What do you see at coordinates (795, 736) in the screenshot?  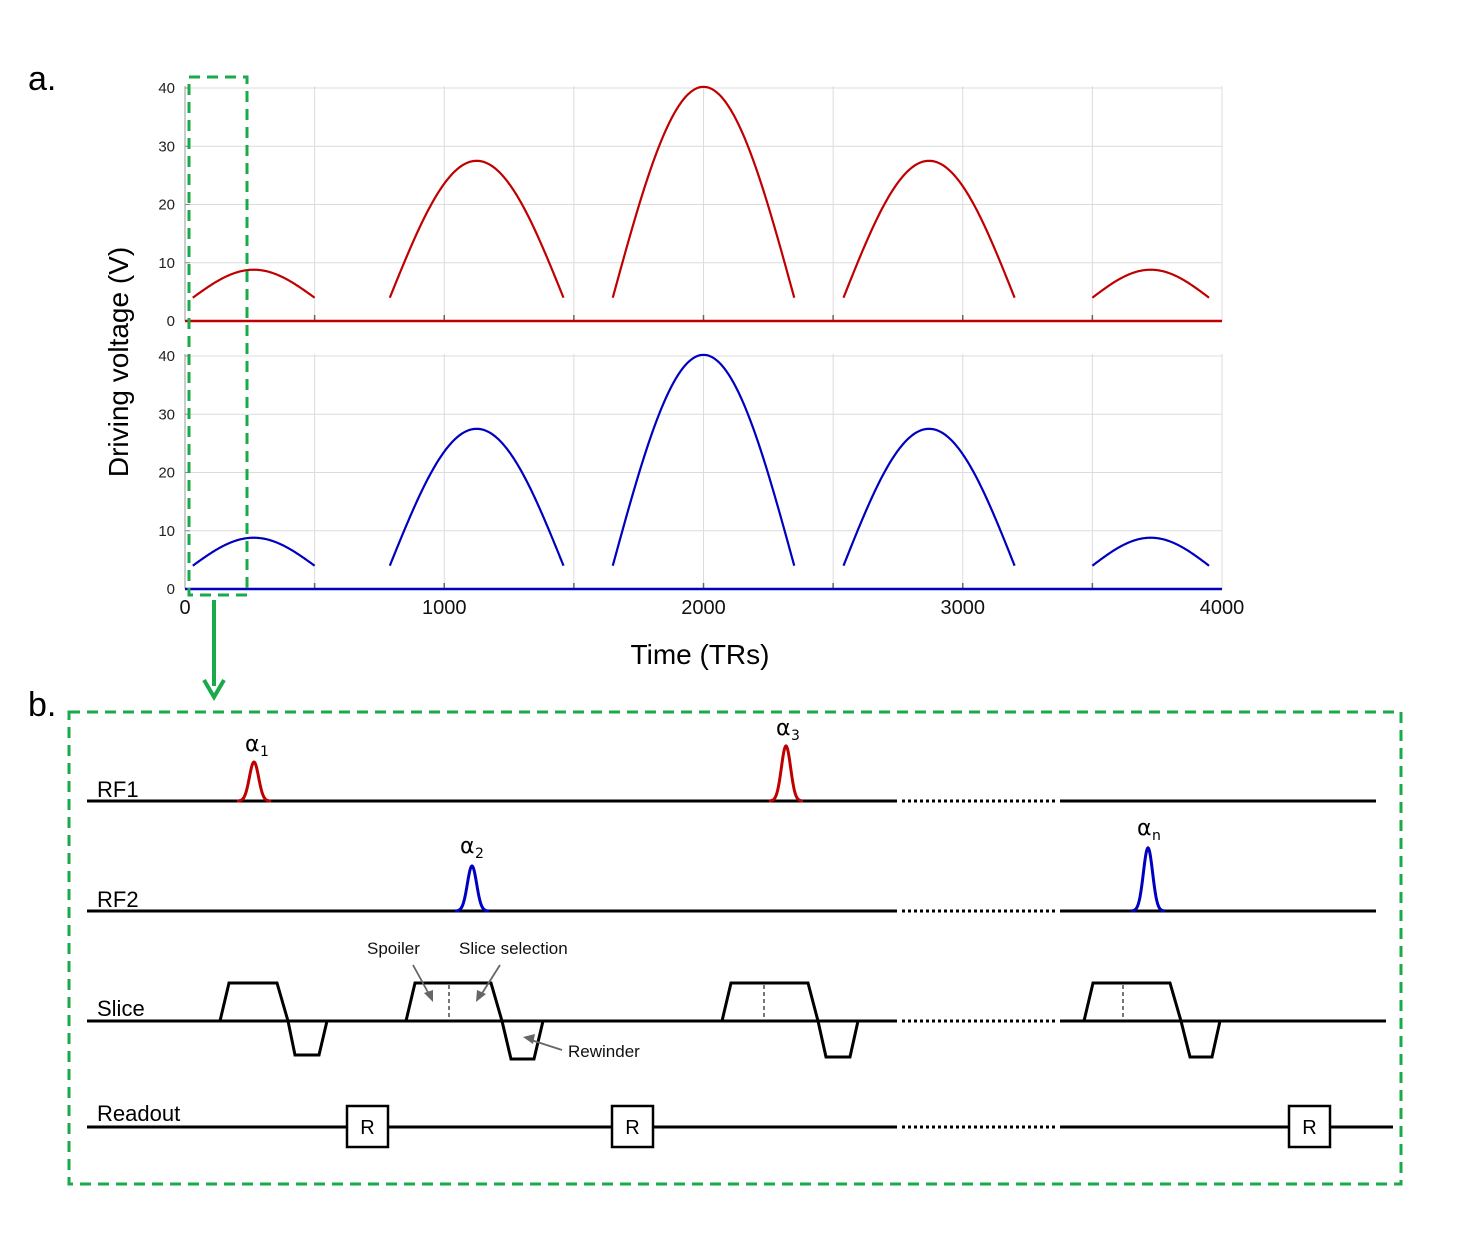 I see `pulse-alpha3-sub: 3` at bounding box center [795, 736].